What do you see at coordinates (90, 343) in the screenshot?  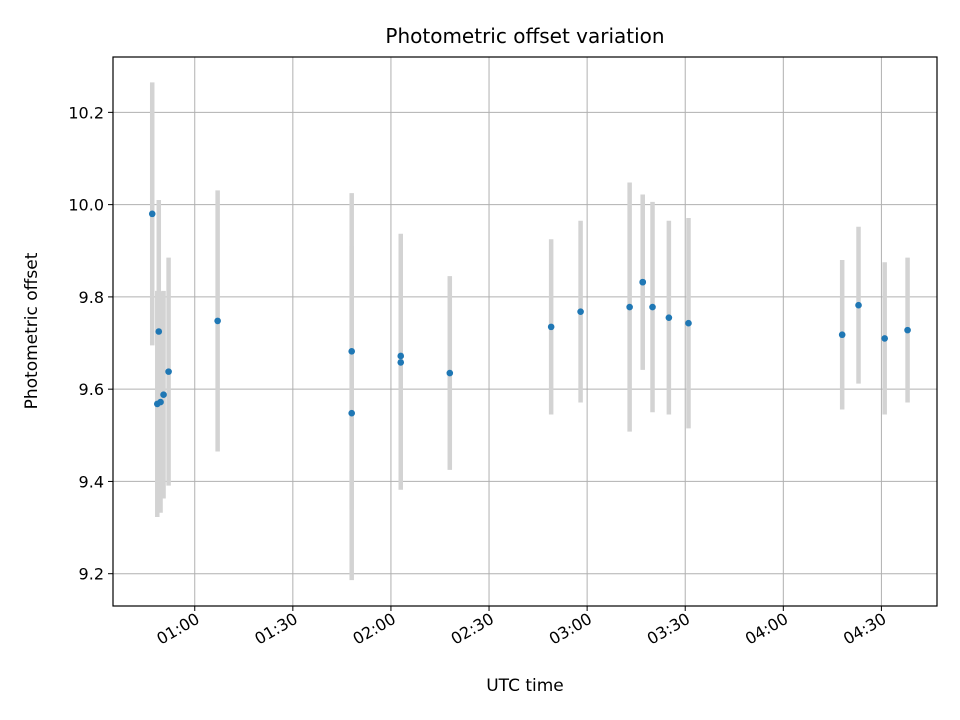 I see `y-axis-ticks: 9.2 9.4 9.6 9.8 10.0 10.2` at bounding box center [90, 343].